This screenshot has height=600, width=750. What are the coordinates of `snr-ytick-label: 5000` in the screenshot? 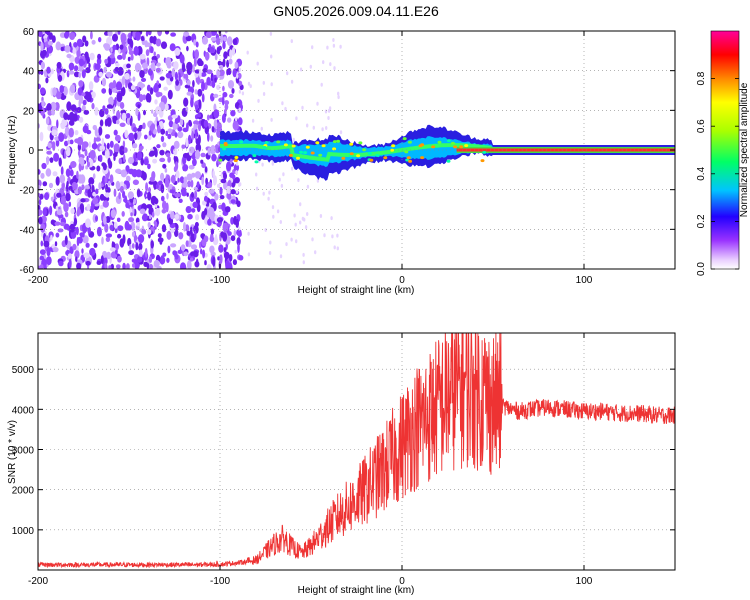 It's located at (23, 370).